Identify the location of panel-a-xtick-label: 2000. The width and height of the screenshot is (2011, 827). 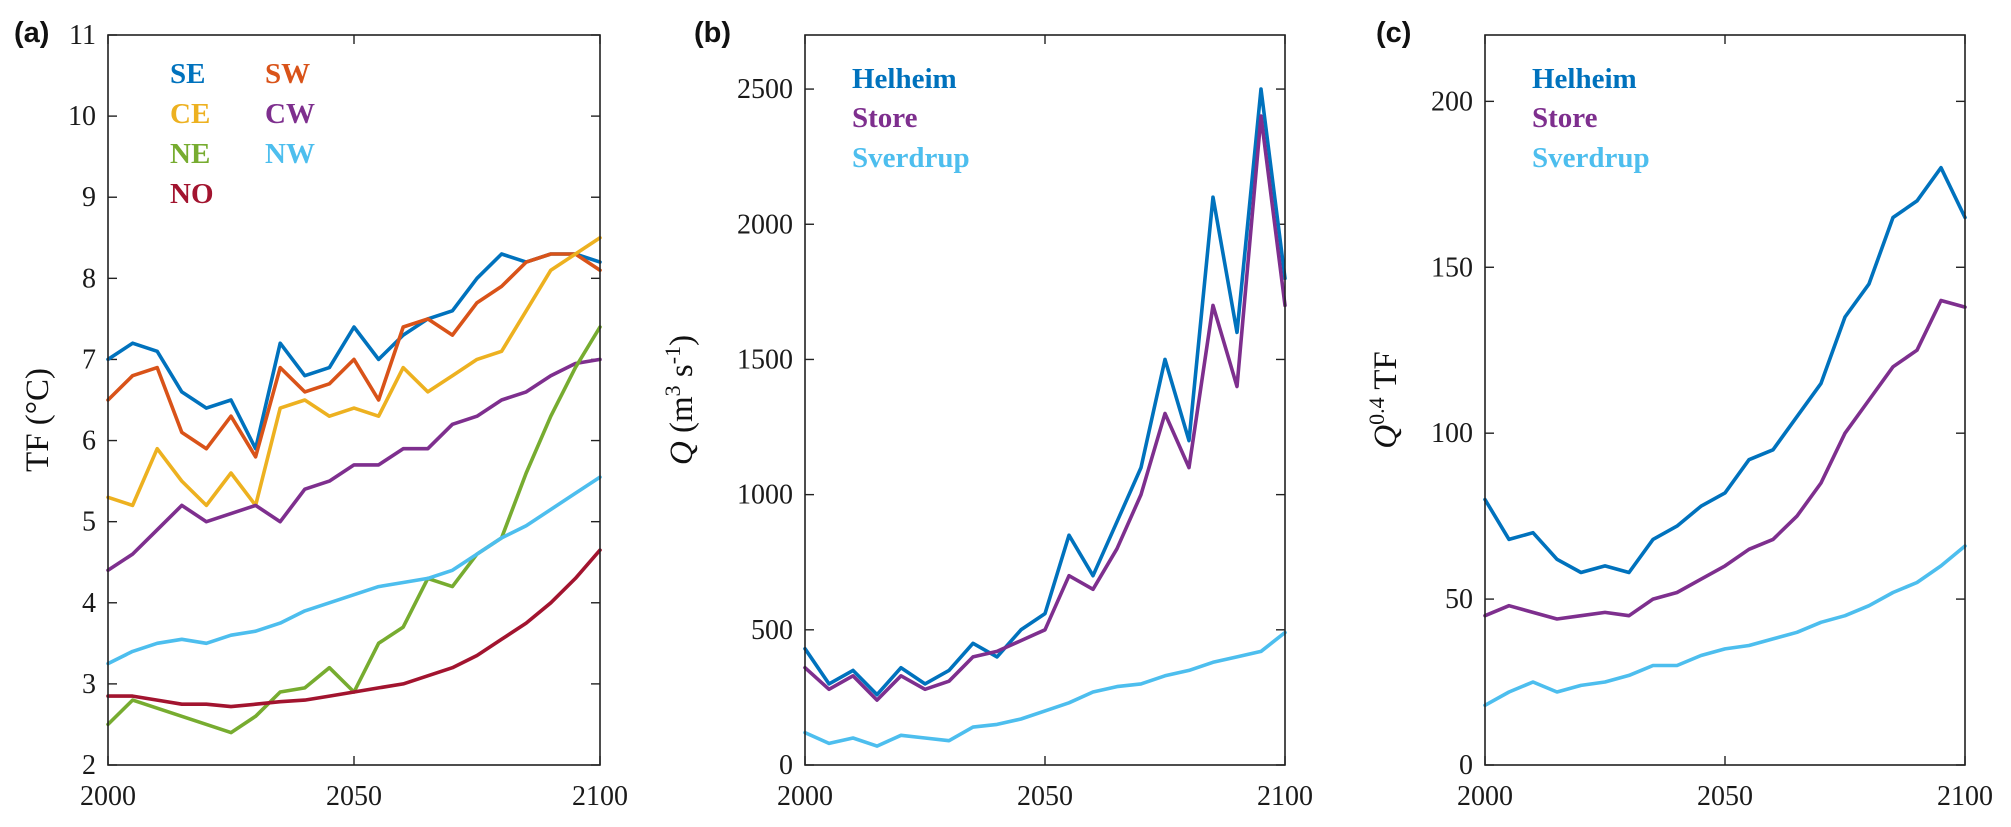
(108, 796).